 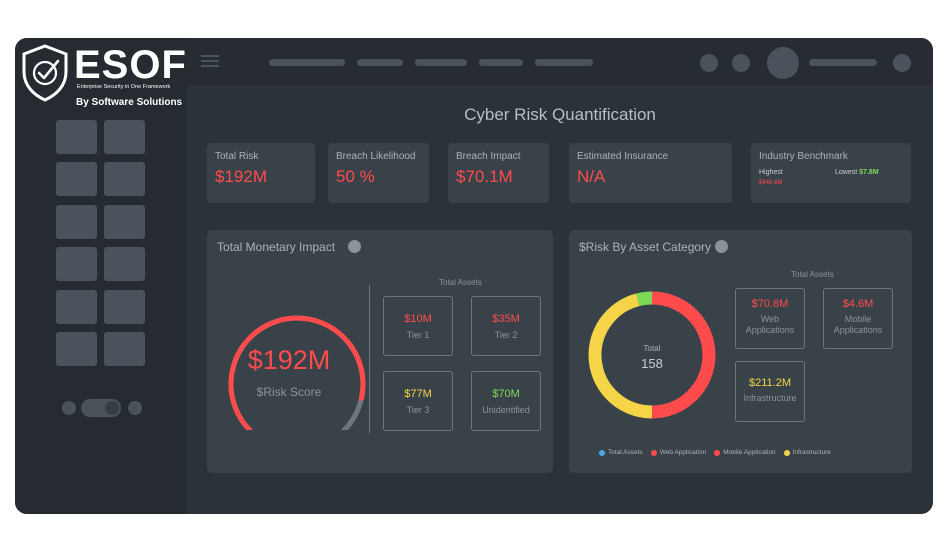 I want to click on asset-donut-chart, so click(x=652, y=355).